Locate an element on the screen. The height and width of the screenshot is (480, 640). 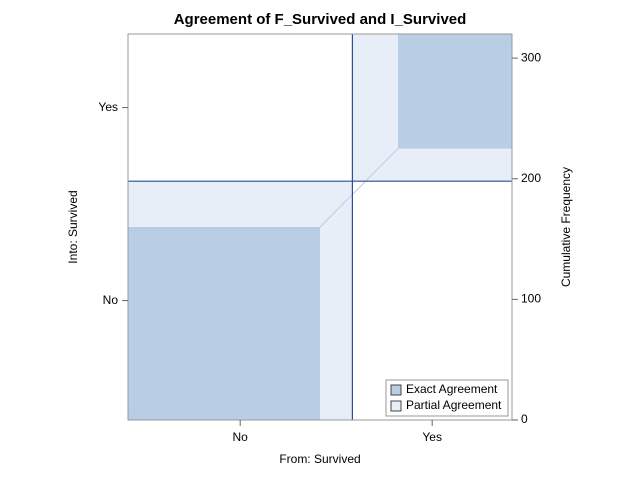
y2-tick-label: 0 is located at coordinates (524, 419).